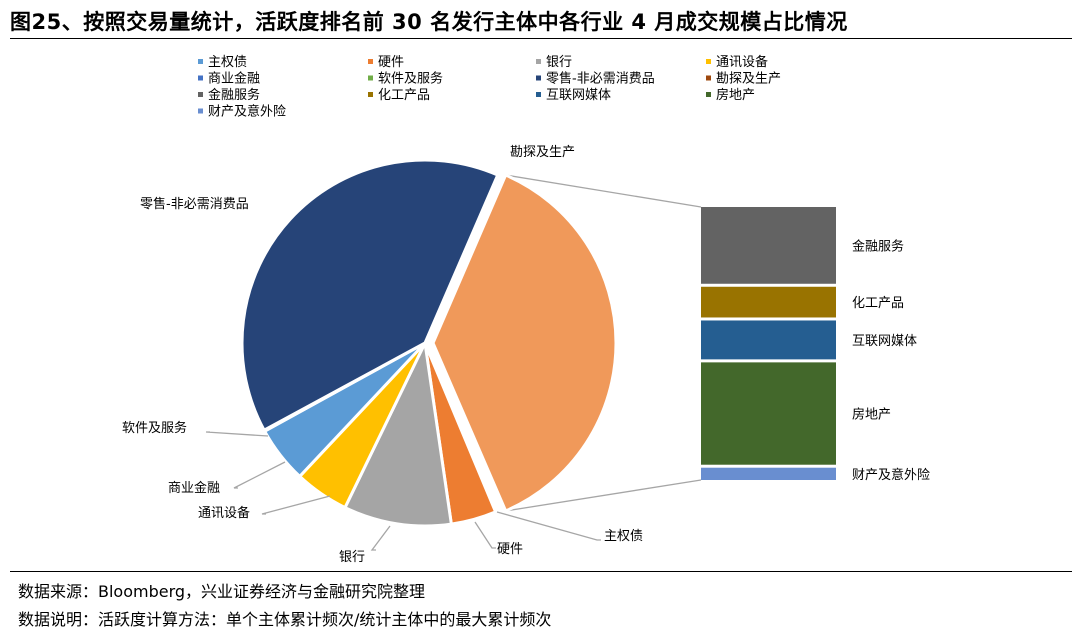 This screenshot has height=643, width=1080. Describe the element at coordinates (194, 488) in the screenshot. I see `data-label-商业金融: 商业金融` at that location.